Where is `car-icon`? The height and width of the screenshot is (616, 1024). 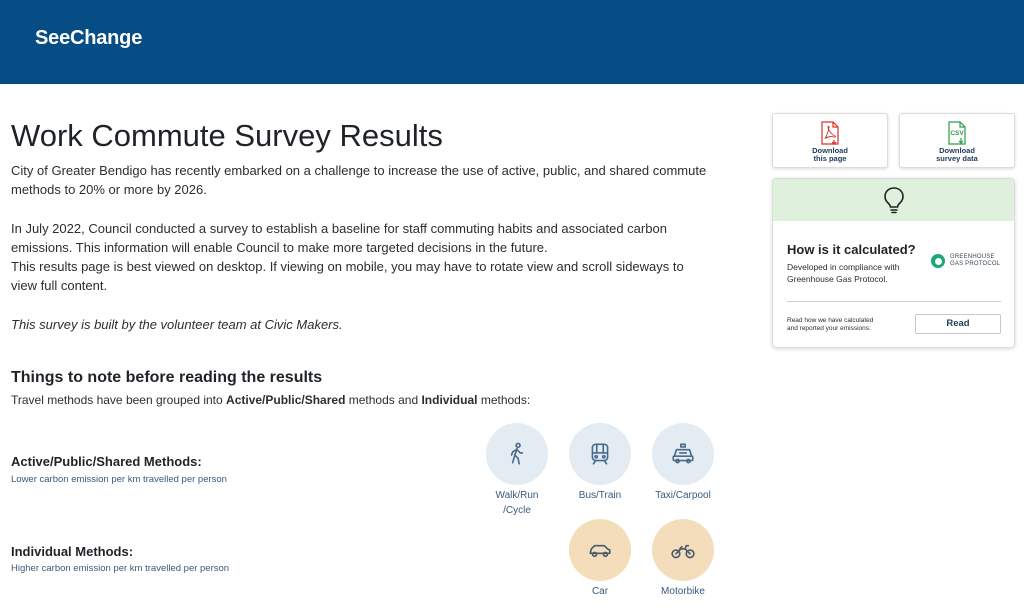 car-icon is located at coordinates (600, 551).